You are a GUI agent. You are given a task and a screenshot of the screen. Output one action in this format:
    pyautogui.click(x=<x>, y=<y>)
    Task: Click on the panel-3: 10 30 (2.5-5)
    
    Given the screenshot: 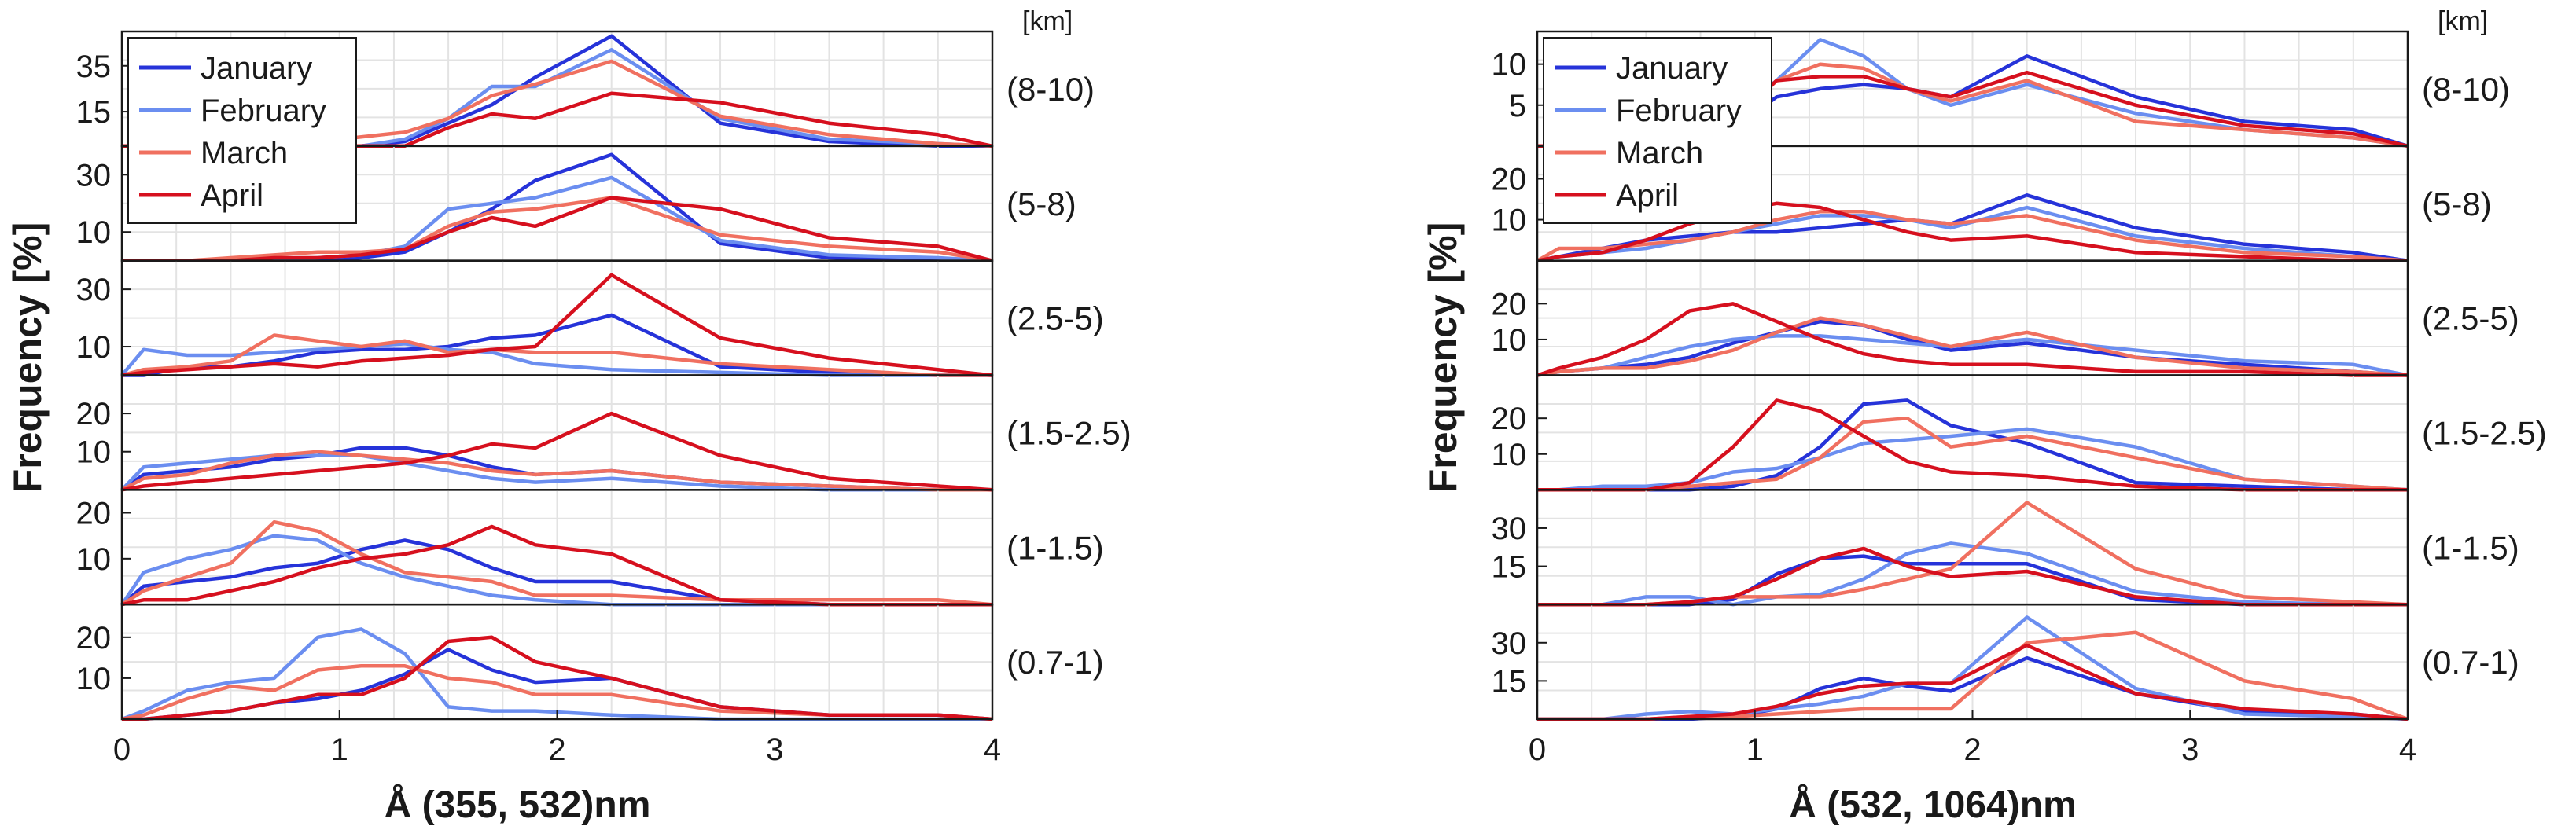 What is the action you would take?
    pyautogui.click(x=590, y=318)
    